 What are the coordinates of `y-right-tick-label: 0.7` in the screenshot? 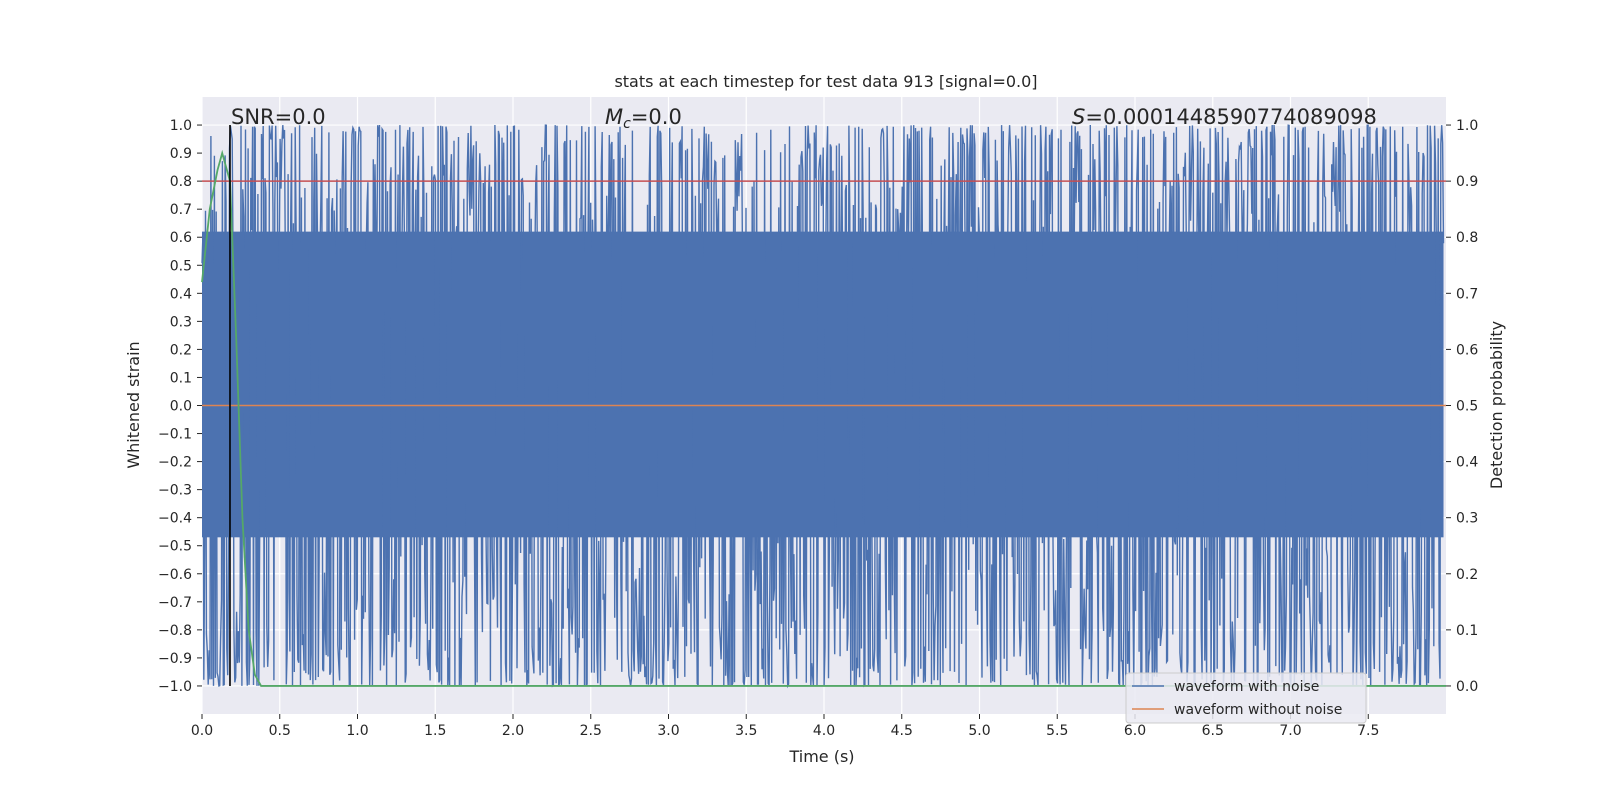 It's located at (1467, 294).